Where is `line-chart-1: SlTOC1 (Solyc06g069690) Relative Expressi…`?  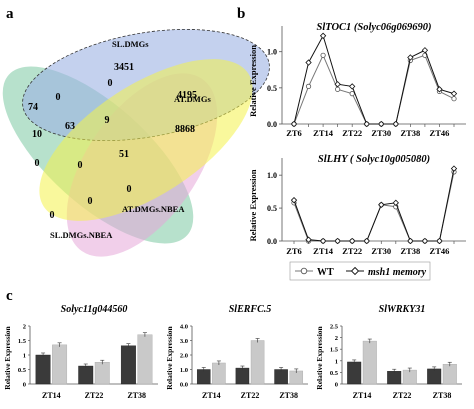 line-chart-1: SlTOC1 (Solyc06g069690) Relative Expressi… is located at coordinates (357, 80).